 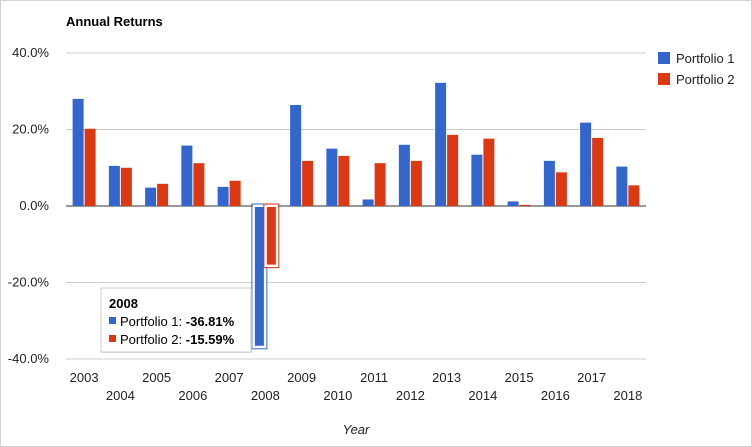 What do you see at coordinates (374, 377) in the screenshot?
I see `x-tick-label: 2011` at bounding box center [374, 377].